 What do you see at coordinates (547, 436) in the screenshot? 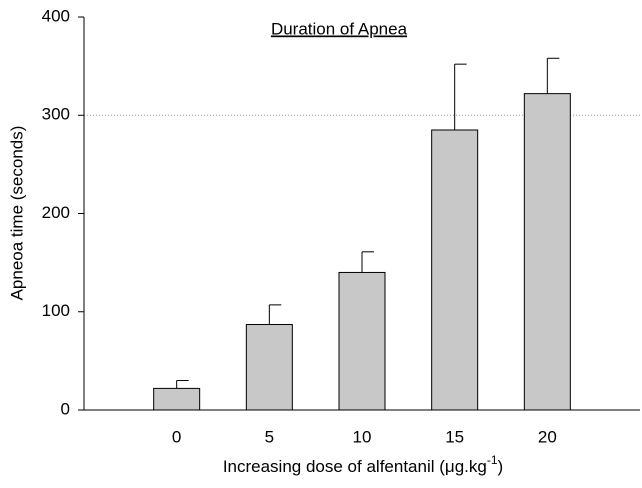
I see `x-tick-label: 20` at bounding box center [547, 436].